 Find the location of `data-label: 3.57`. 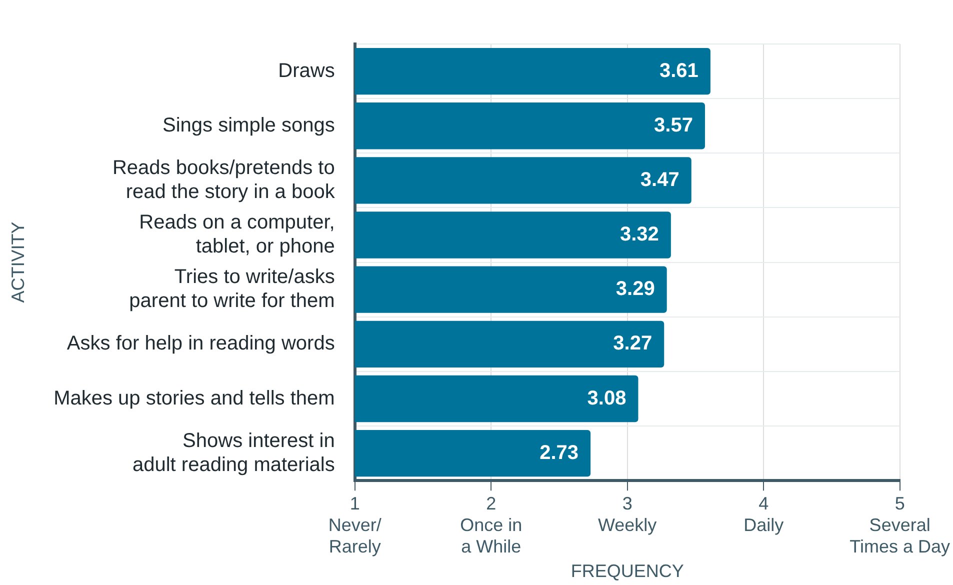

data-label: 3.57 is located at coordinates (673, 125).